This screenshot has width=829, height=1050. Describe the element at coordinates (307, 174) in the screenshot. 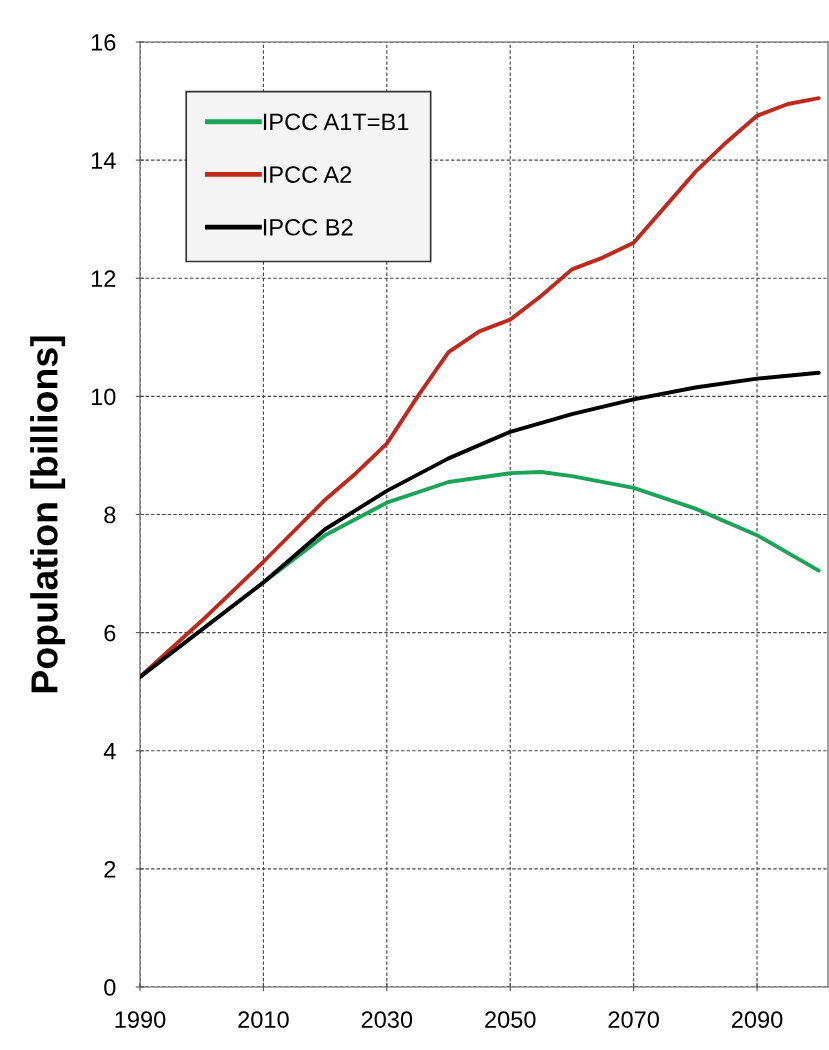

I see `legend-label: IPCC A2` at that location.